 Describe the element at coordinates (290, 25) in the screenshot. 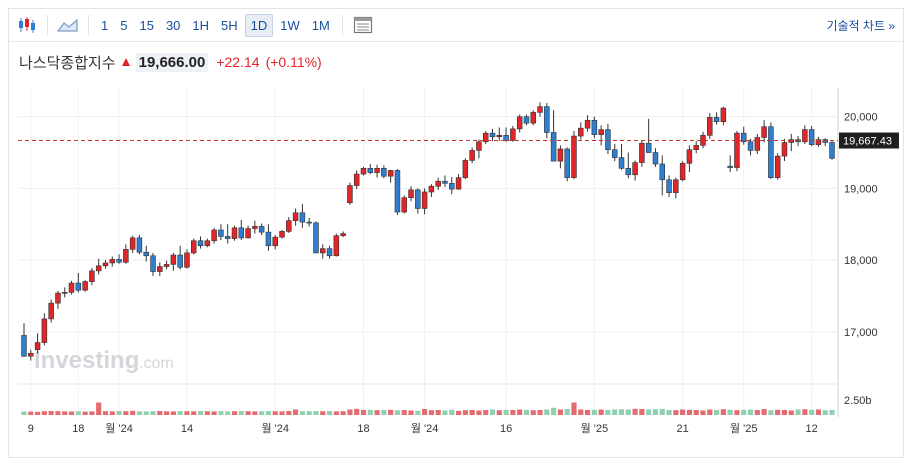

I see `interval-1w: 1W` at that location.